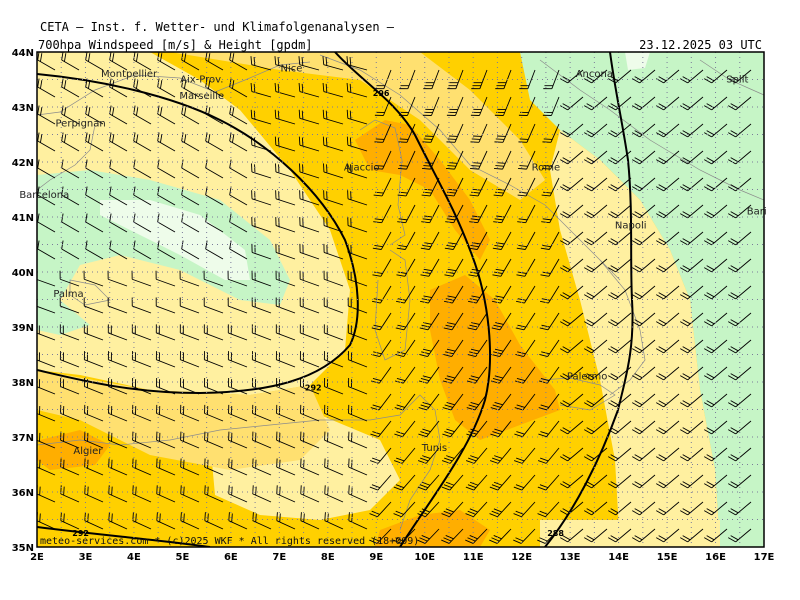  I want to click on city-label: Algier, so click(88, 451).